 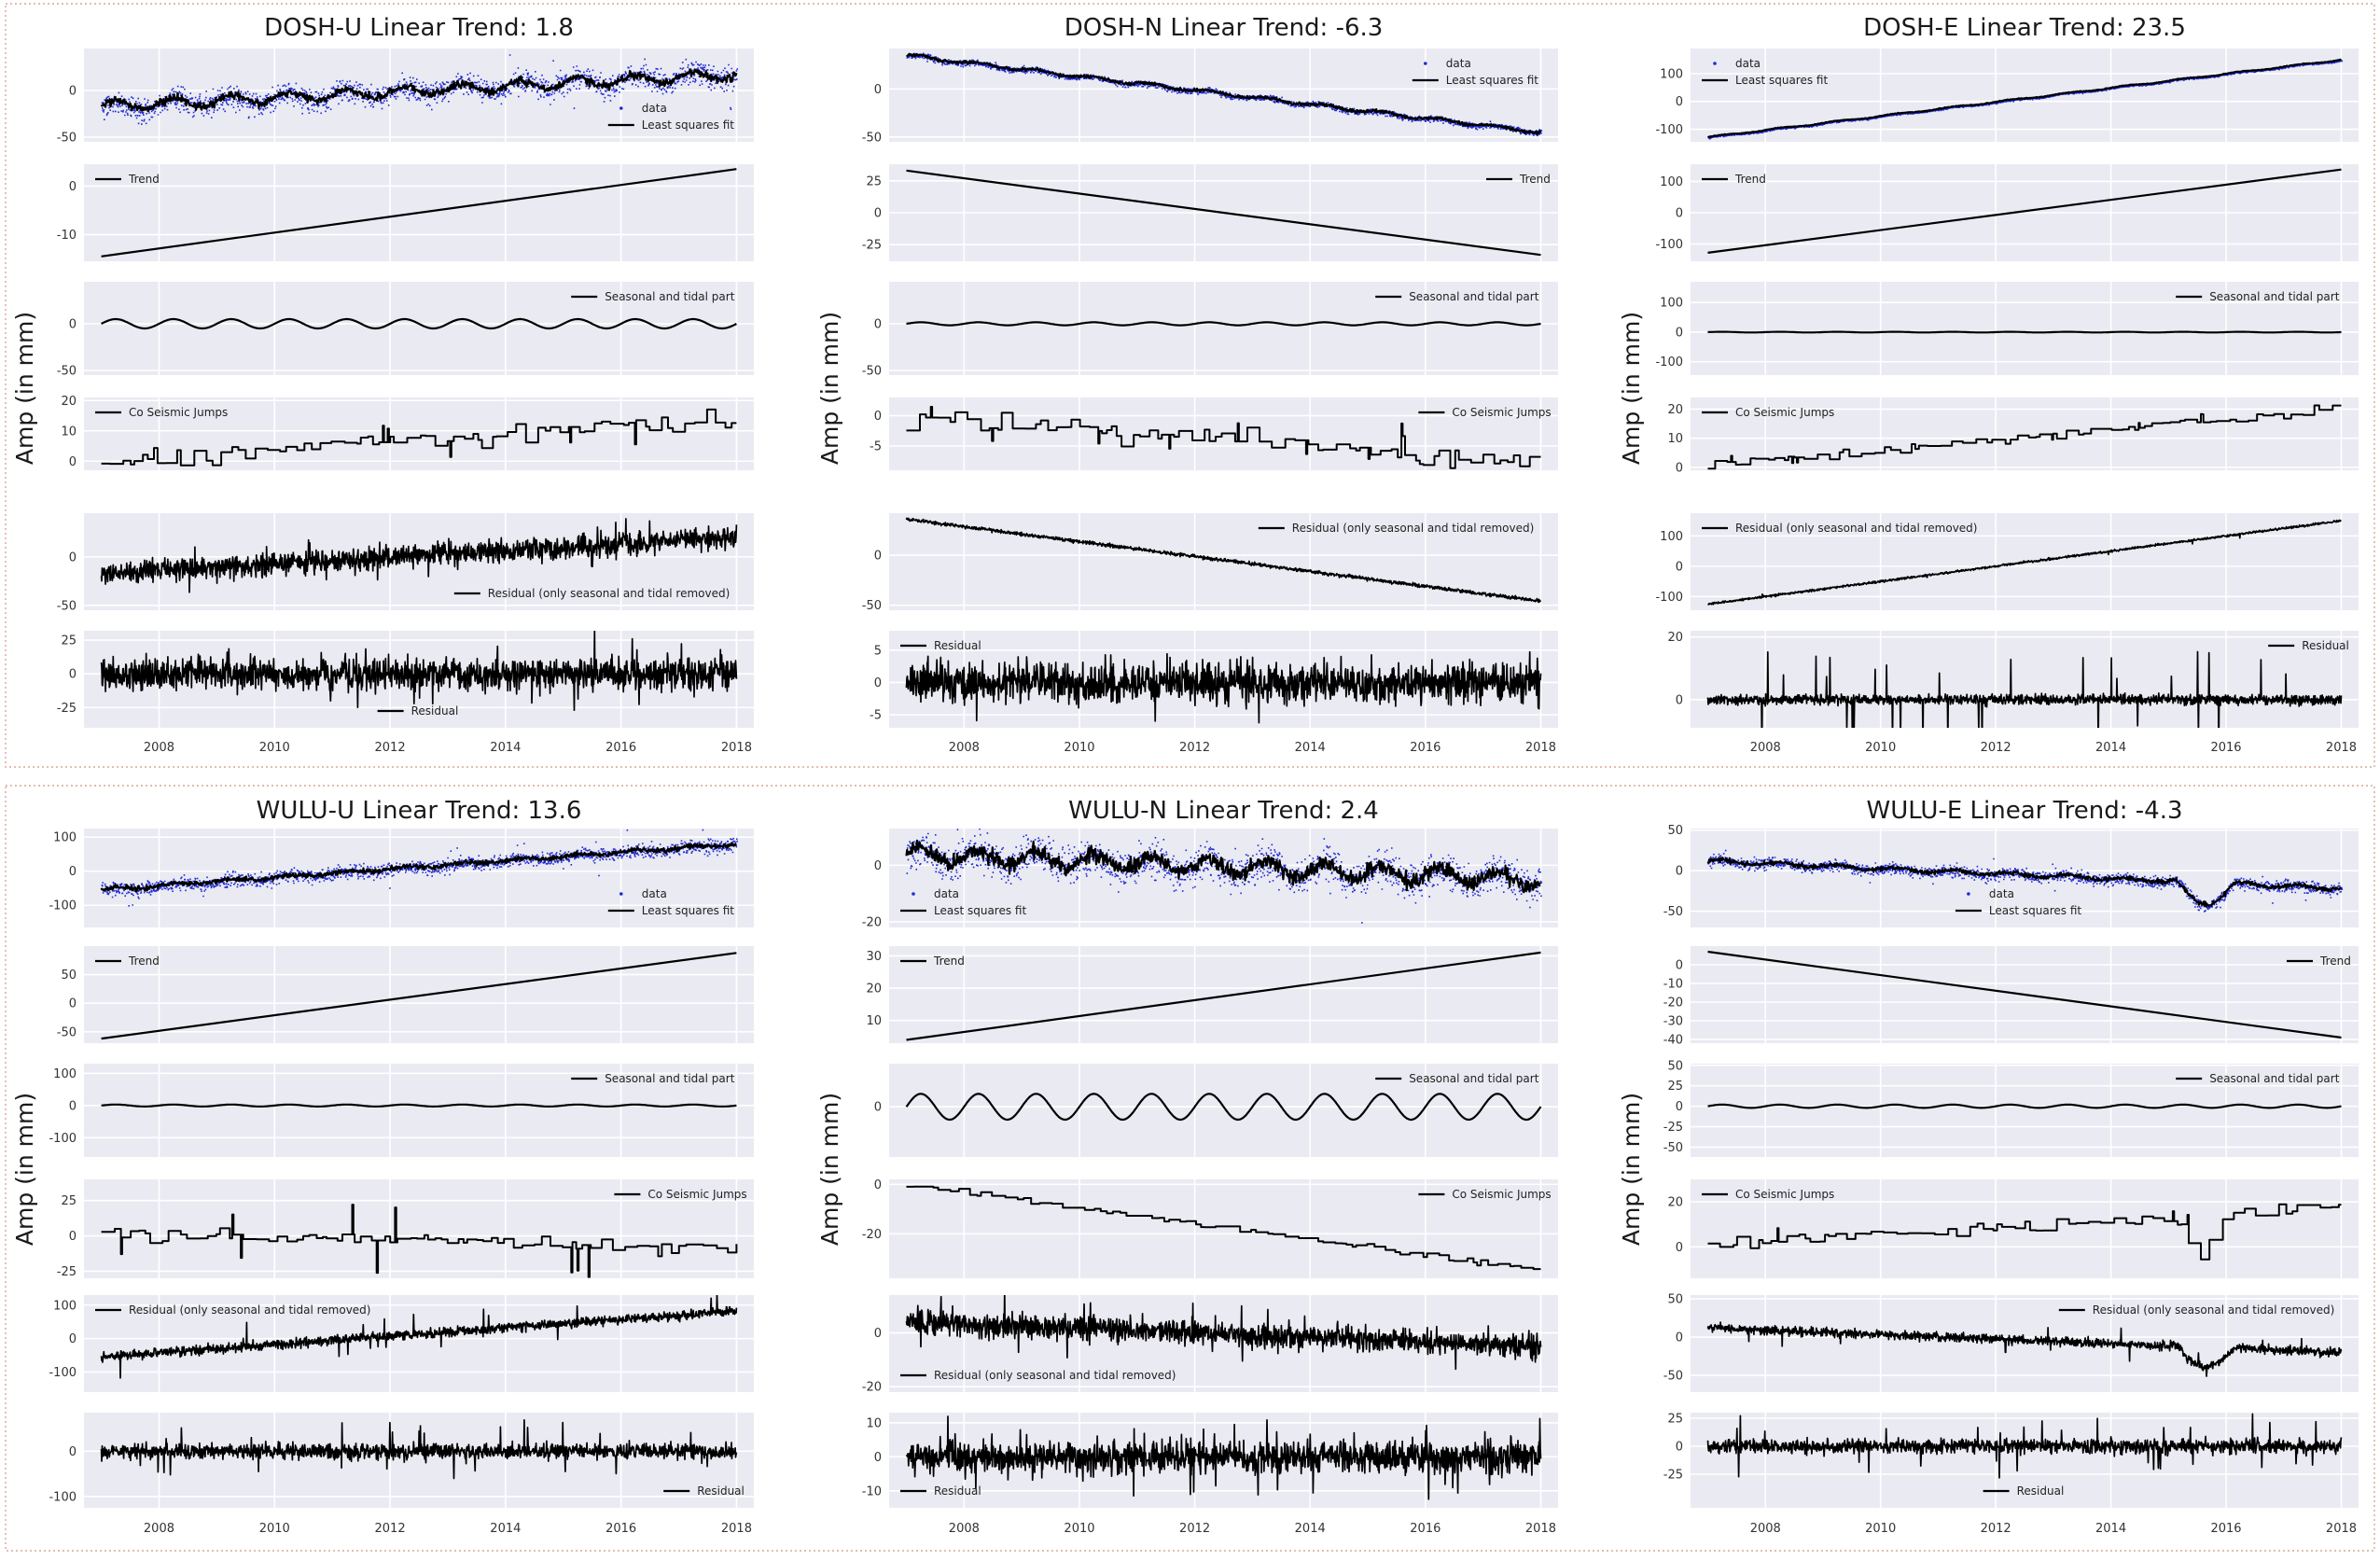 What do you see at coordinates (1475, 72) in the screenshot?
I see `dosh-n-data-legend: data Least squares fit` at bounding box center [1475, 72].